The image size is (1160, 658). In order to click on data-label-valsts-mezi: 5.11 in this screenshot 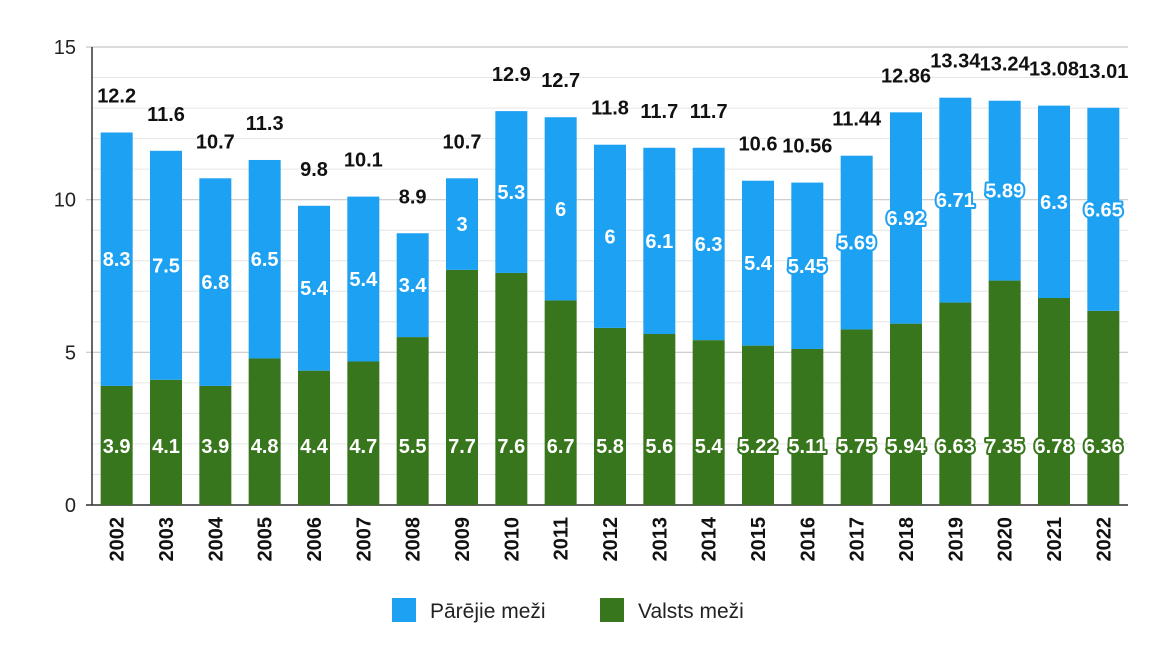, I will do `click(807, 447)`.